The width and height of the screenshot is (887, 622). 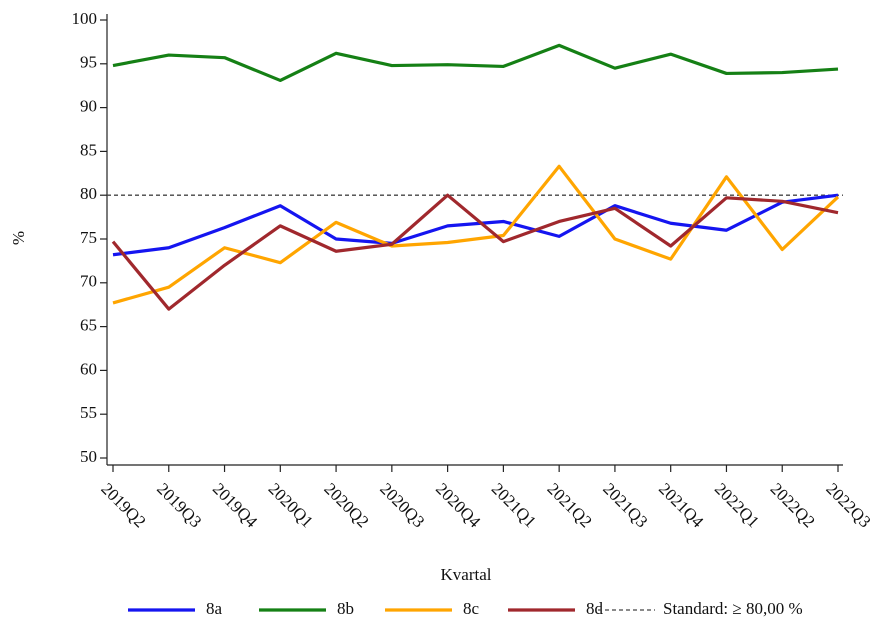 What do you see at coordinates (514, 505) in the screenshot?
I see `x-tick-label: 2021Q1` at bounding box center [514, 505].